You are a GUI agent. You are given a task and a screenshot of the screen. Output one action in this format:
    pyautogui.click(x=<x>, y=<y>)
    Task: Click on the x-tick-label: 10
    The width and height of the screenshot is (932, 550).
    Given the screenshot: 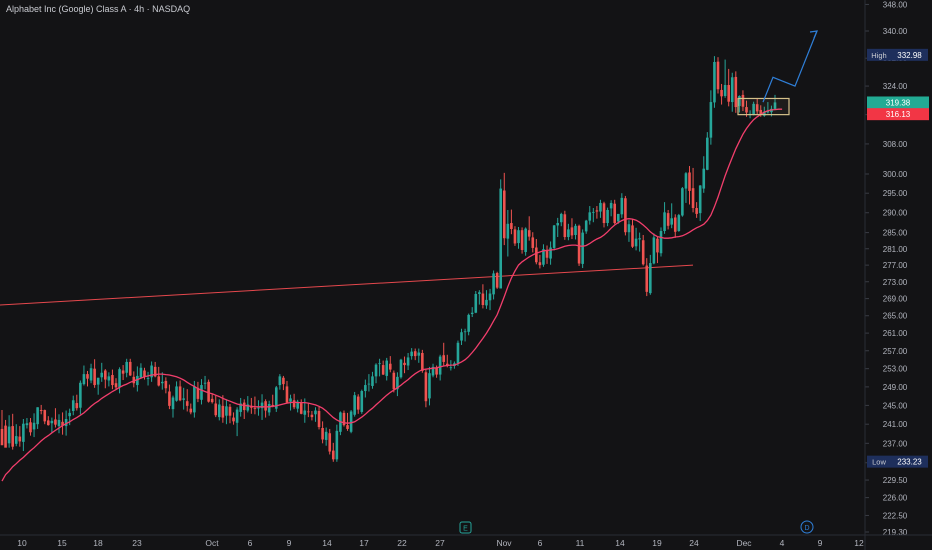 What is the action you would take?
    pyautogui.click(x=22, y=543)
    